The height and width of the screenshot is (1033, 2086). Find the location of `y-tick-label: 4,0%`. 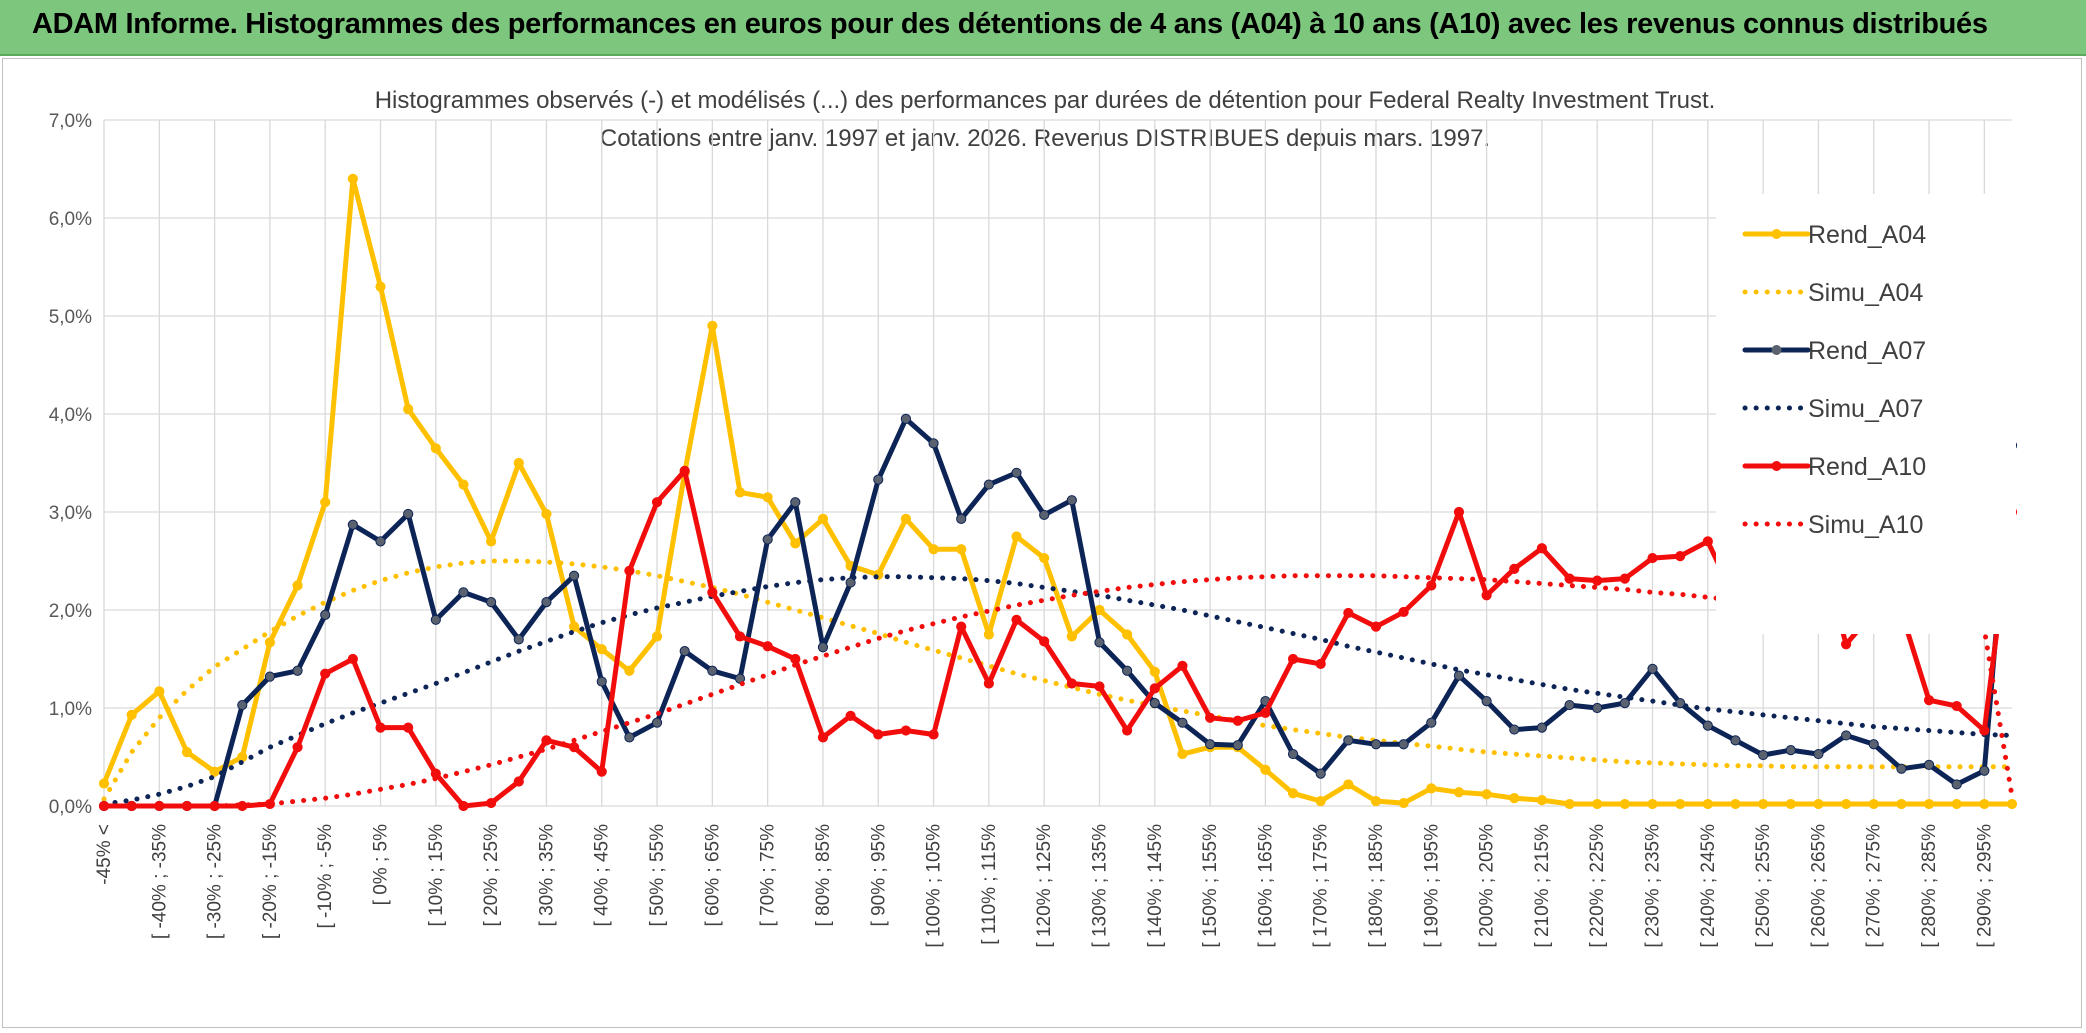

y-tick-label: 4,0% is located at coordinates (70, 415).